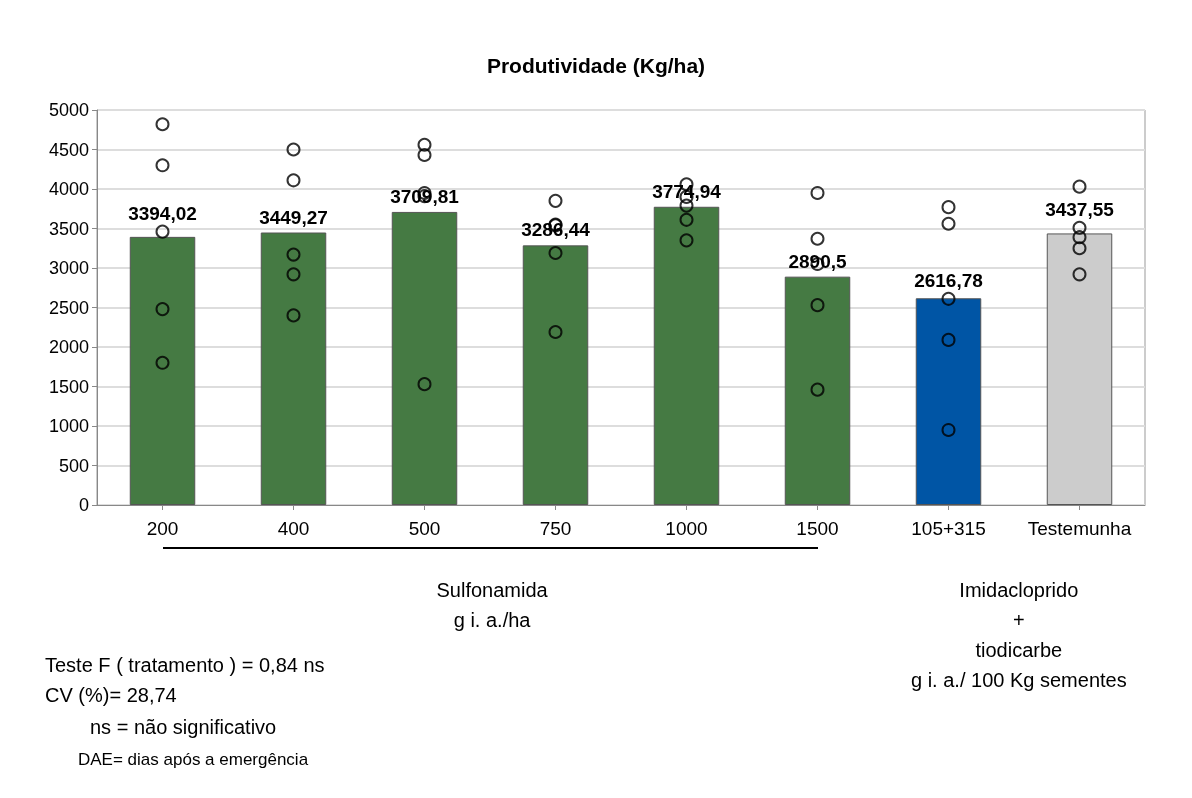 The width and height of the screenshot is (1192, 798). What do you see at coordinates (492, 605) in the screenshot?
I see `text: Sulfonamida g i. a./ha` at bounding box center [492, 605].